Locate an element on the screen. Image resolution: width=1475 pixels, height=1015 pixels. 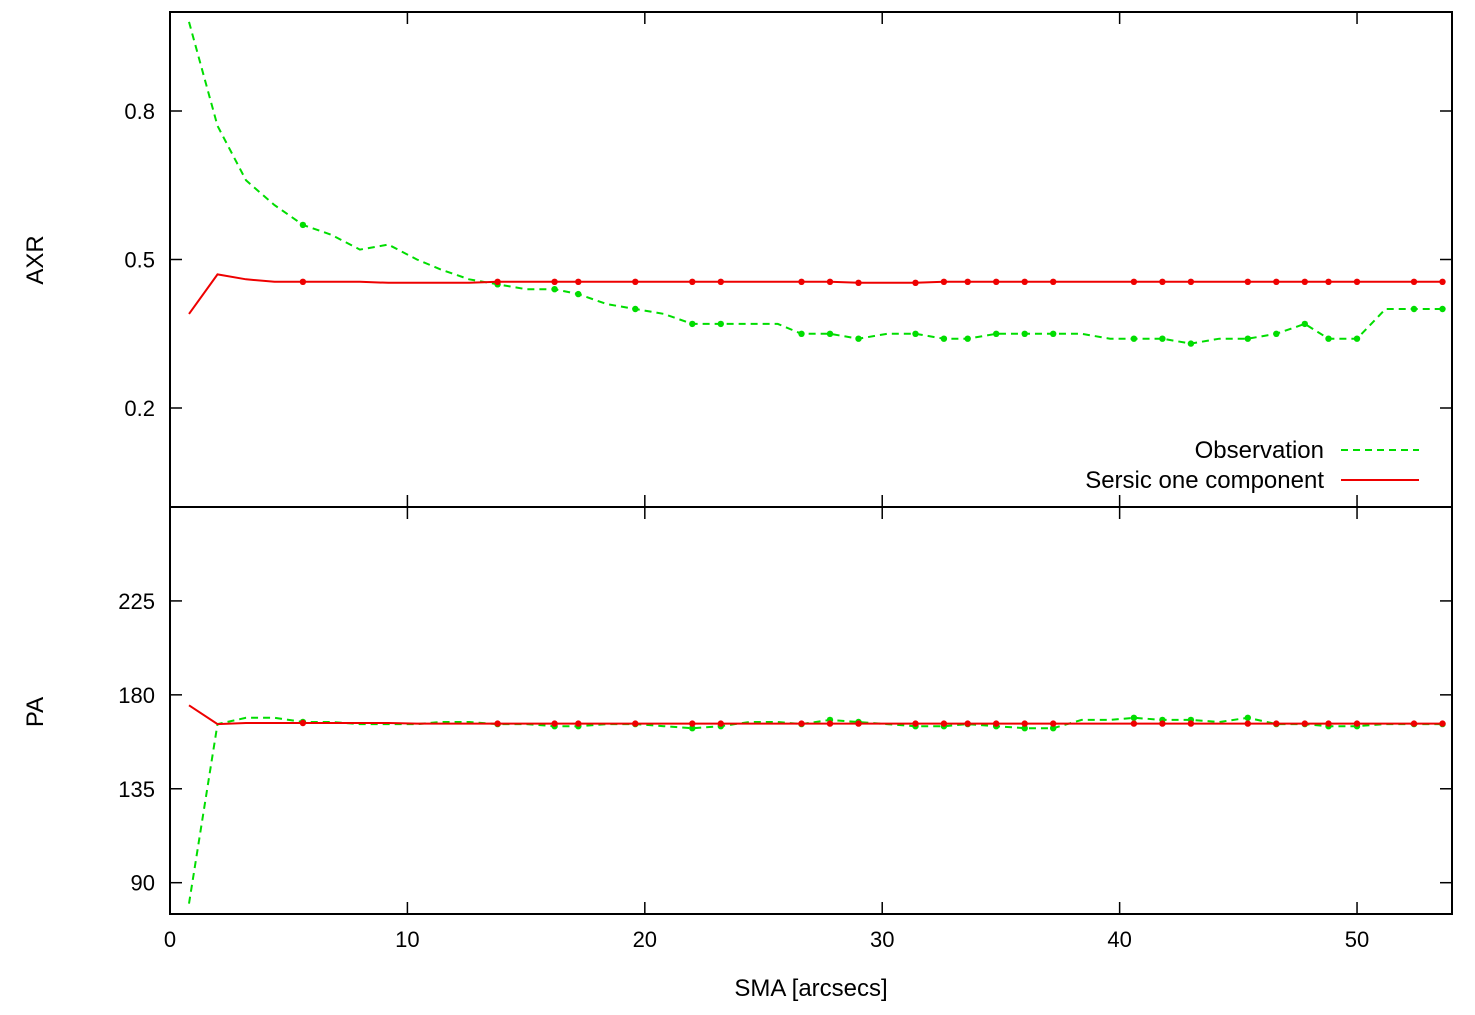
legend-label-sersic: Sersic one component is located at coordinates (1204, 480).